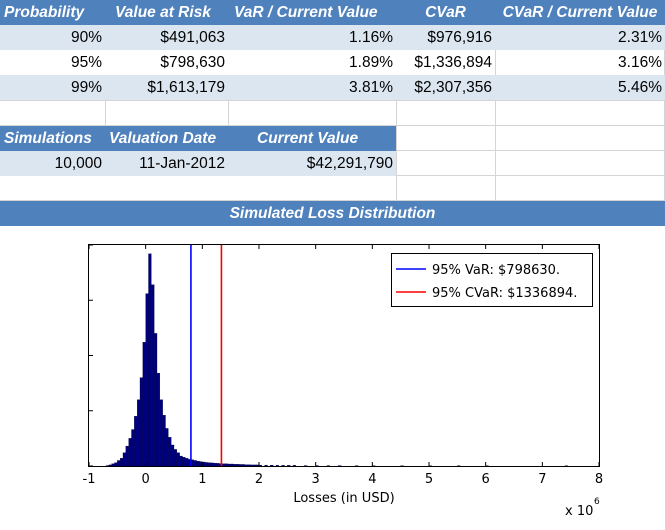 This screenshot has width=665, height=530. Describe the element at coordinates (580, 12) in the screenshot. I see `col-header-cvar-ratio: CVaR / Current Value` at that location.